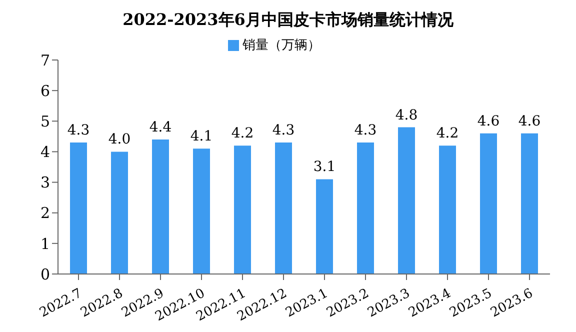 The height and width of the screenshot is (332, 576). Describe the element at coordinates (45, 121) in the screenshot. I see `y-tick-label: 5` at that location.